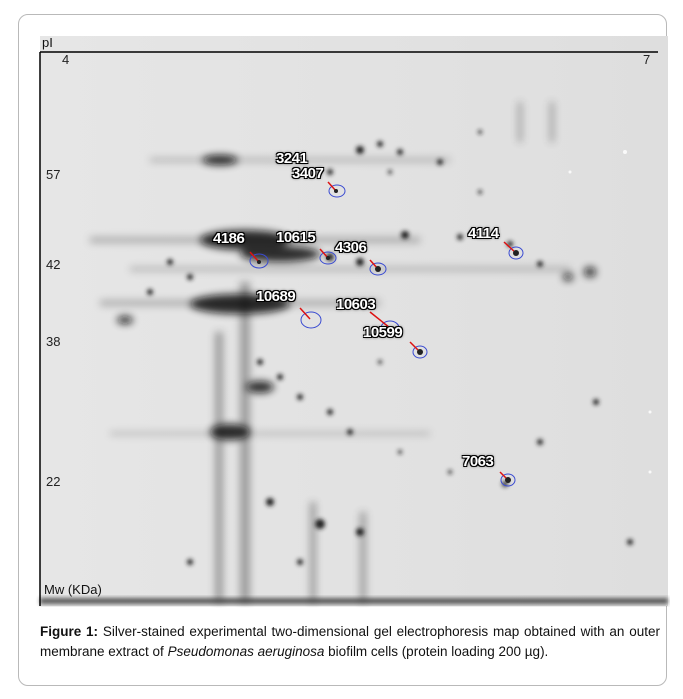 Image resolution: width=683 pixels, height=699 pixels. I want to click on x-axis-min-label: 4, so click(66, 59).